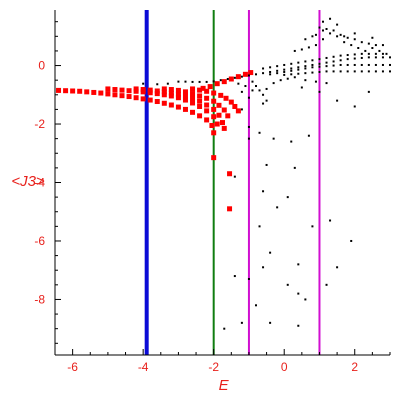 This screenshot has height=400, width=400. I want to click on y-axis-label: <J3>, so click(28, 181).